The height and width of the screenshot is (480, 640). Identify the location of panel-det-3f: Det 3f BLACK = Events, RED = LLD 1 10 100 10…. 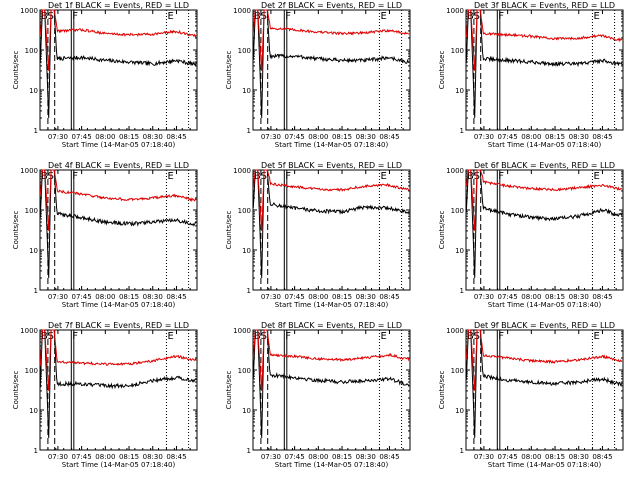
(531, 75).